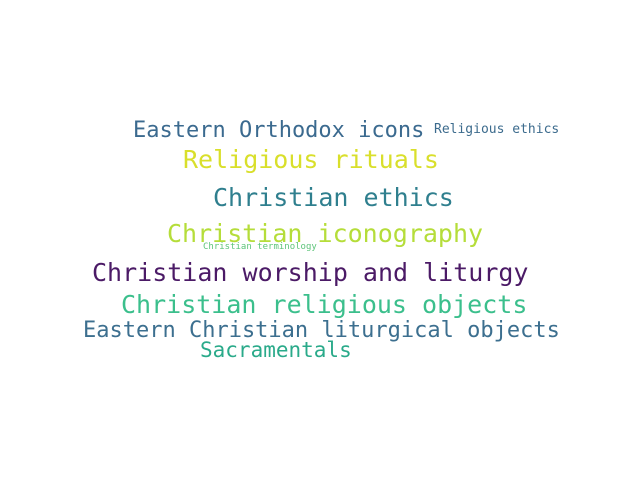  What do you see at coordinates (260, 247) in the screenshot?
I see `word-christian-terminology: Christian terminology` at bounding box center [260, 247].